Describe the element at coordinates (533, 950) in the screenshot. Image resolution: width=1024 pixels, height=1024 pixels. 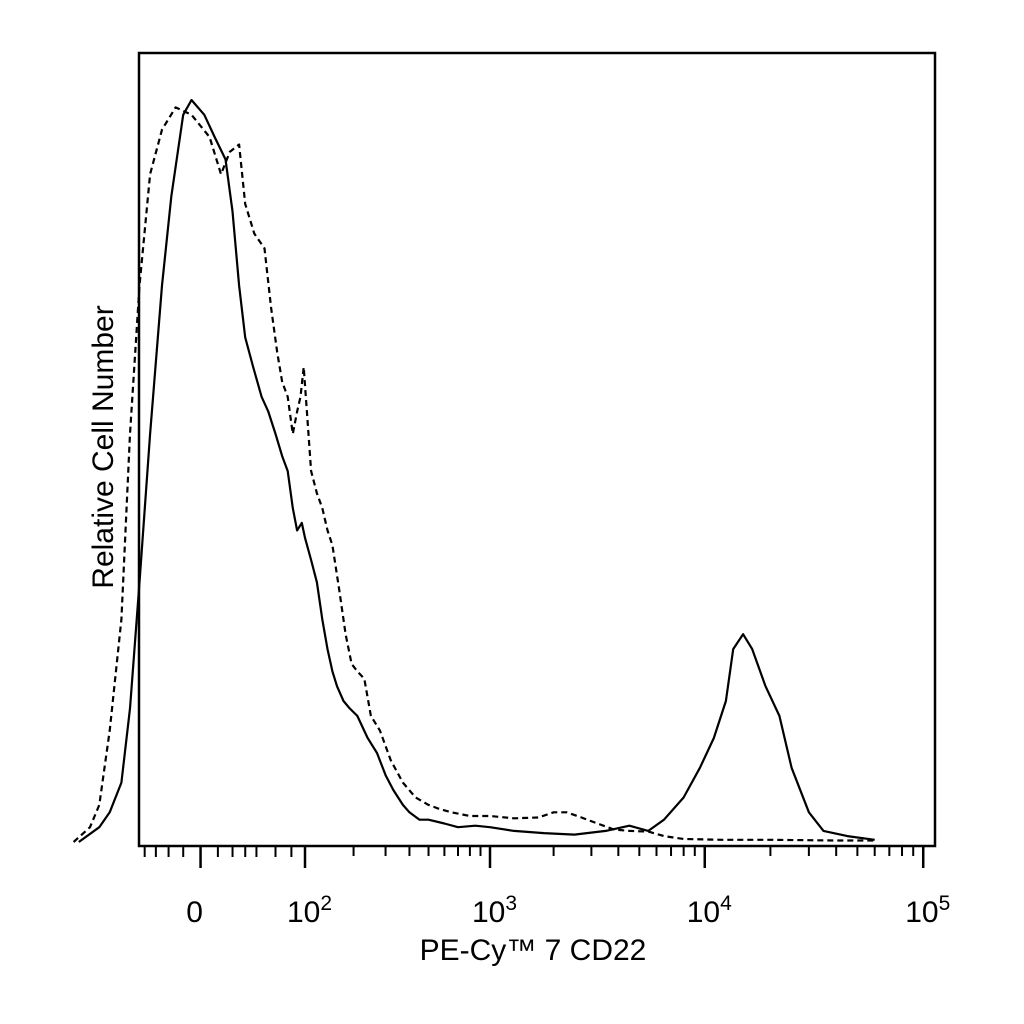
I see `x-axis-label: PE-Cy™ 7 CD22` at that location.